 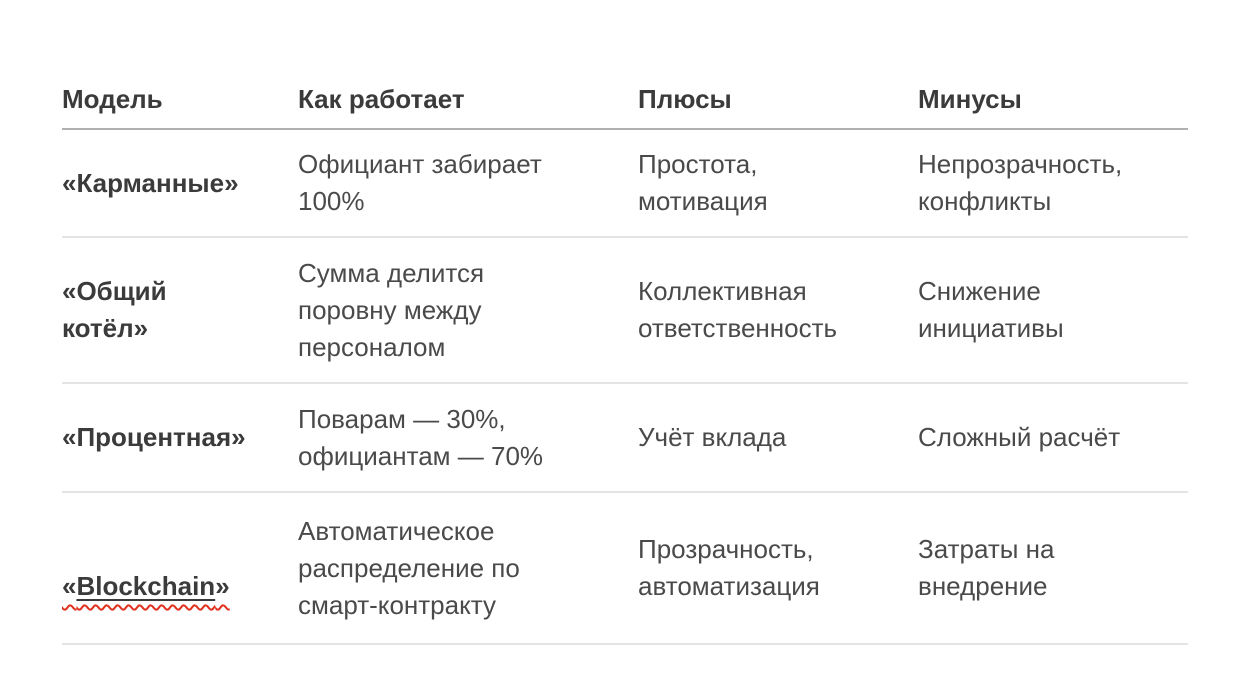 What do you see at coordinates (114, 309) in the screenshot?
I see `cell-model: «Общий котёл»` at bounding box center [114, 309].